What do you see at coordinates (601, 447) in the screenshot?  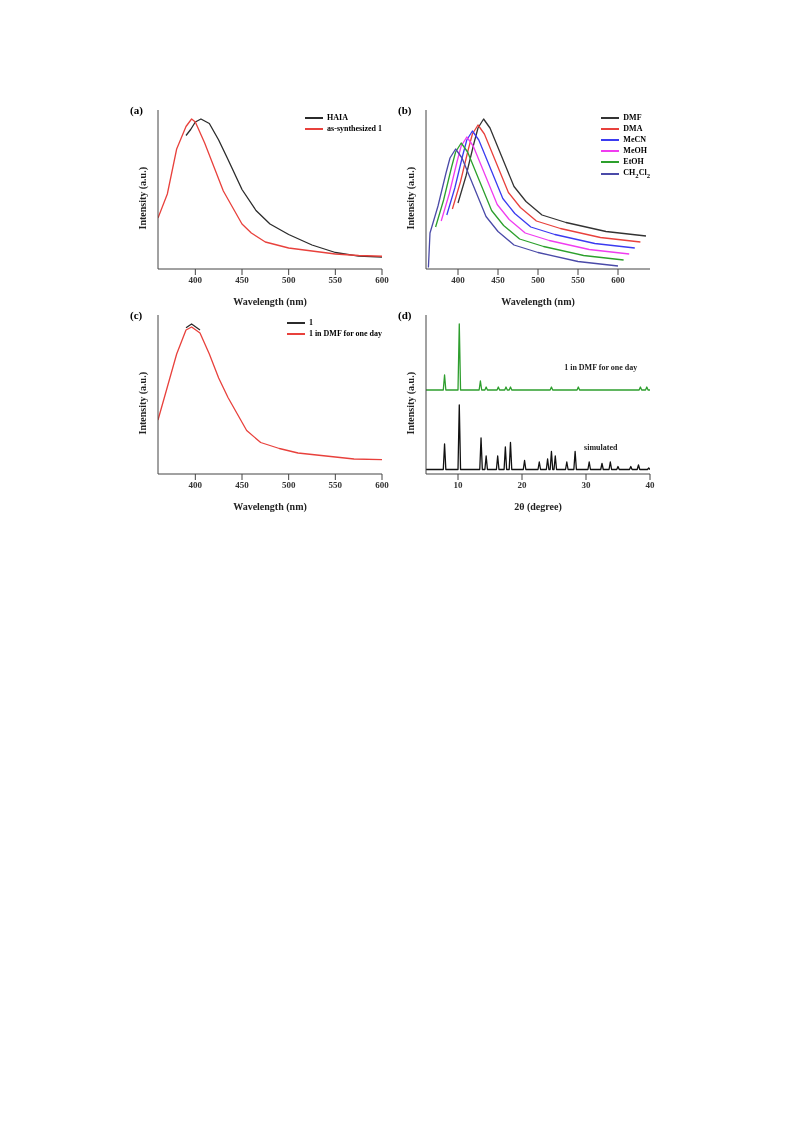 I see `series-label: simulated` at bounding box center [601, 447].